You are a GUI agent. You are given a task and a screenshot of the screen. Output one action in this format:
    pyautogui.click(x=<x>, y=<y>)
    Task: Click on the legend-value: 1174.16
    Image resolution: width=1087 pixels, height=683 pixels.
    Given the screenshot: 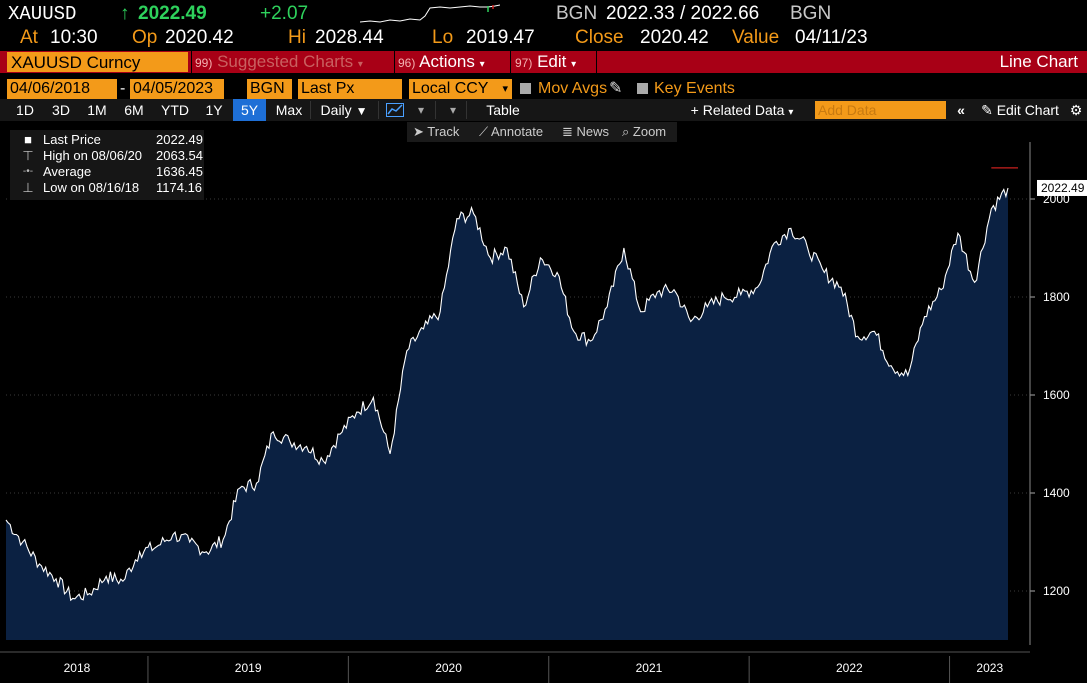 What is the action you would take?
    pyautogui.click(x=179, y=187)
    